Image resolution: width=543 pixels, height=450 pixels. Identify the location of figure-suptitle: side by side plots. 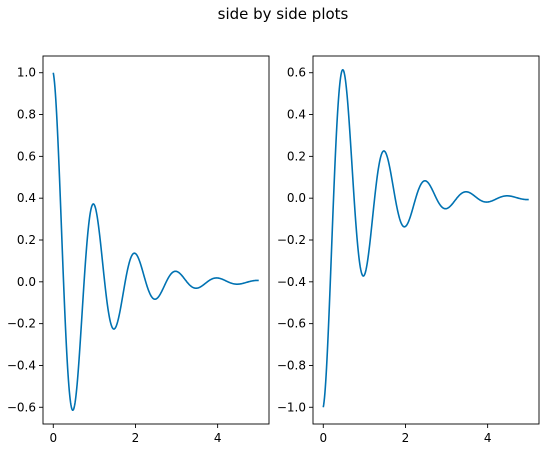
(283, 14).